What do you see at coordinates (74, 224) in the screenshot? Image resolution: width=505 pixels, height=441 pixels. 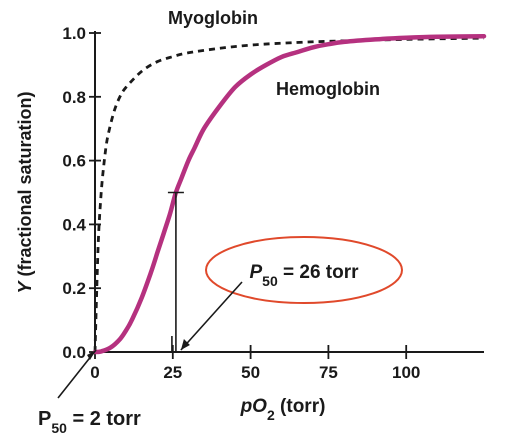 I see `y-tick-label: 0.4` at bounding box center [74, 224].